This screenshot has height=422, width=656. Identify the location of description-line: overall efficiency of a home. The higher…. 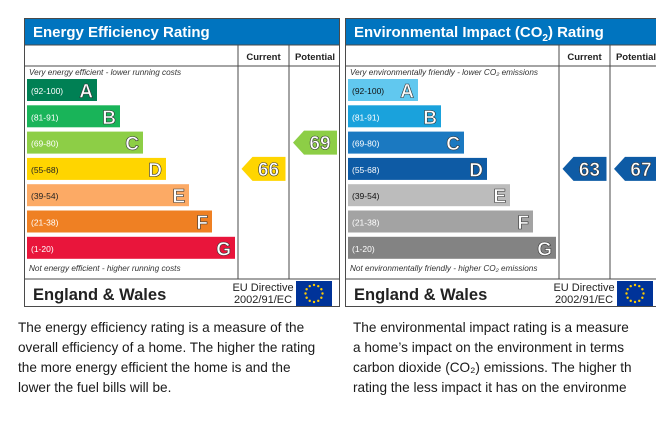
(167, 347).